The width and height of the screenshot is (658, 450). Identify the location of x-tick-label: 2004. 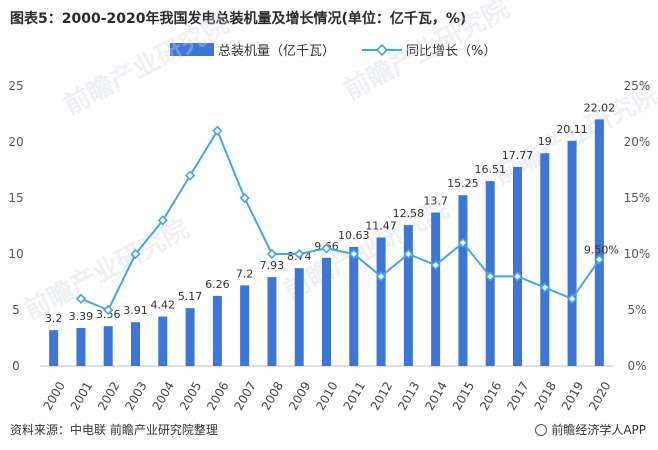
(163, 395).